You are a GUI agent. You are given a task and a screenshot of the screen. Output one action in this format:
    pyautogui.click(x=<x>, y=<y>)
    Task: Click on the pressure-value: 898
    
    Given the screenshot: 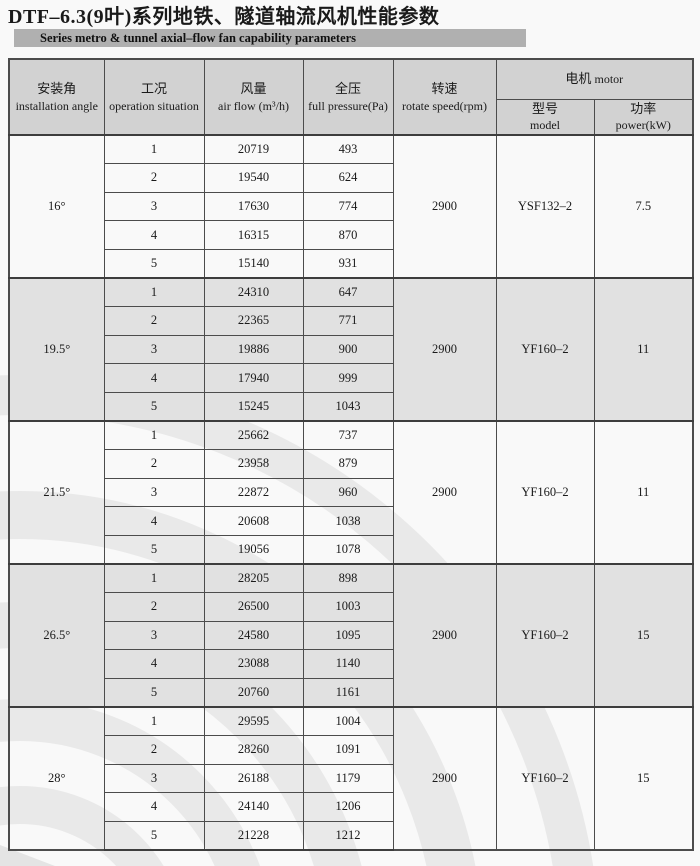 What is the action you would take?
    pyautogui.click(x=348, y=577)
    